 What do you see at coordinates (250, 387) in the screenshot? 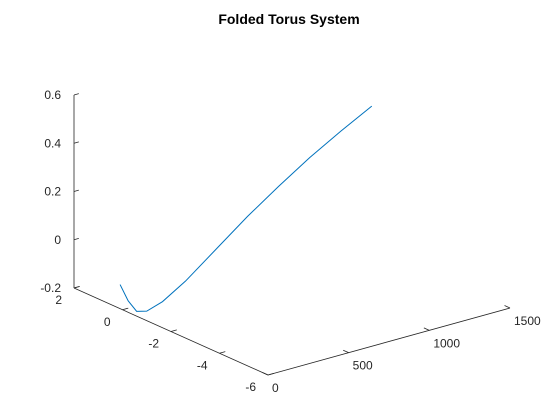
I see `y-tick-label: -6` at bounding box center [250, 387].